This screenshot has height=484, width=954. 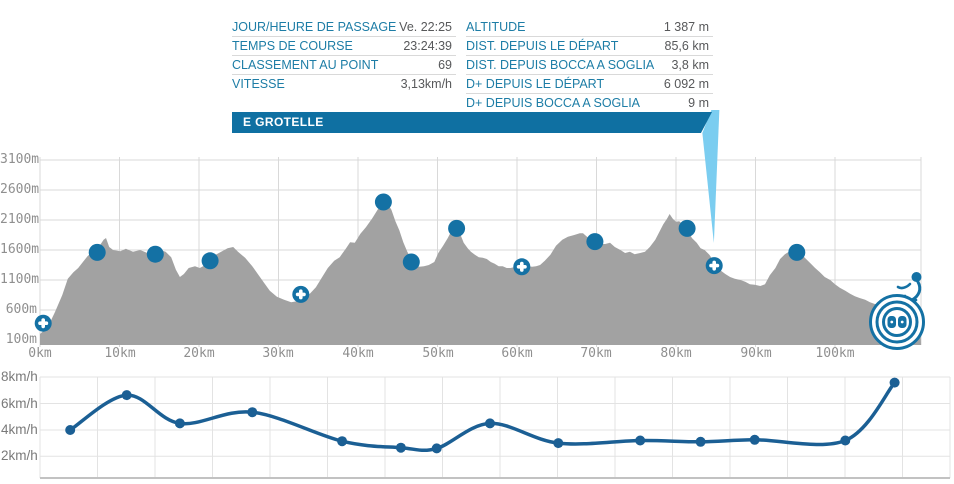 I want to click on stat-row-dplus-from-last-cp: D+ DEPUIS BOCCA A SOGLIA 9 m, so click(x=589, y=103).